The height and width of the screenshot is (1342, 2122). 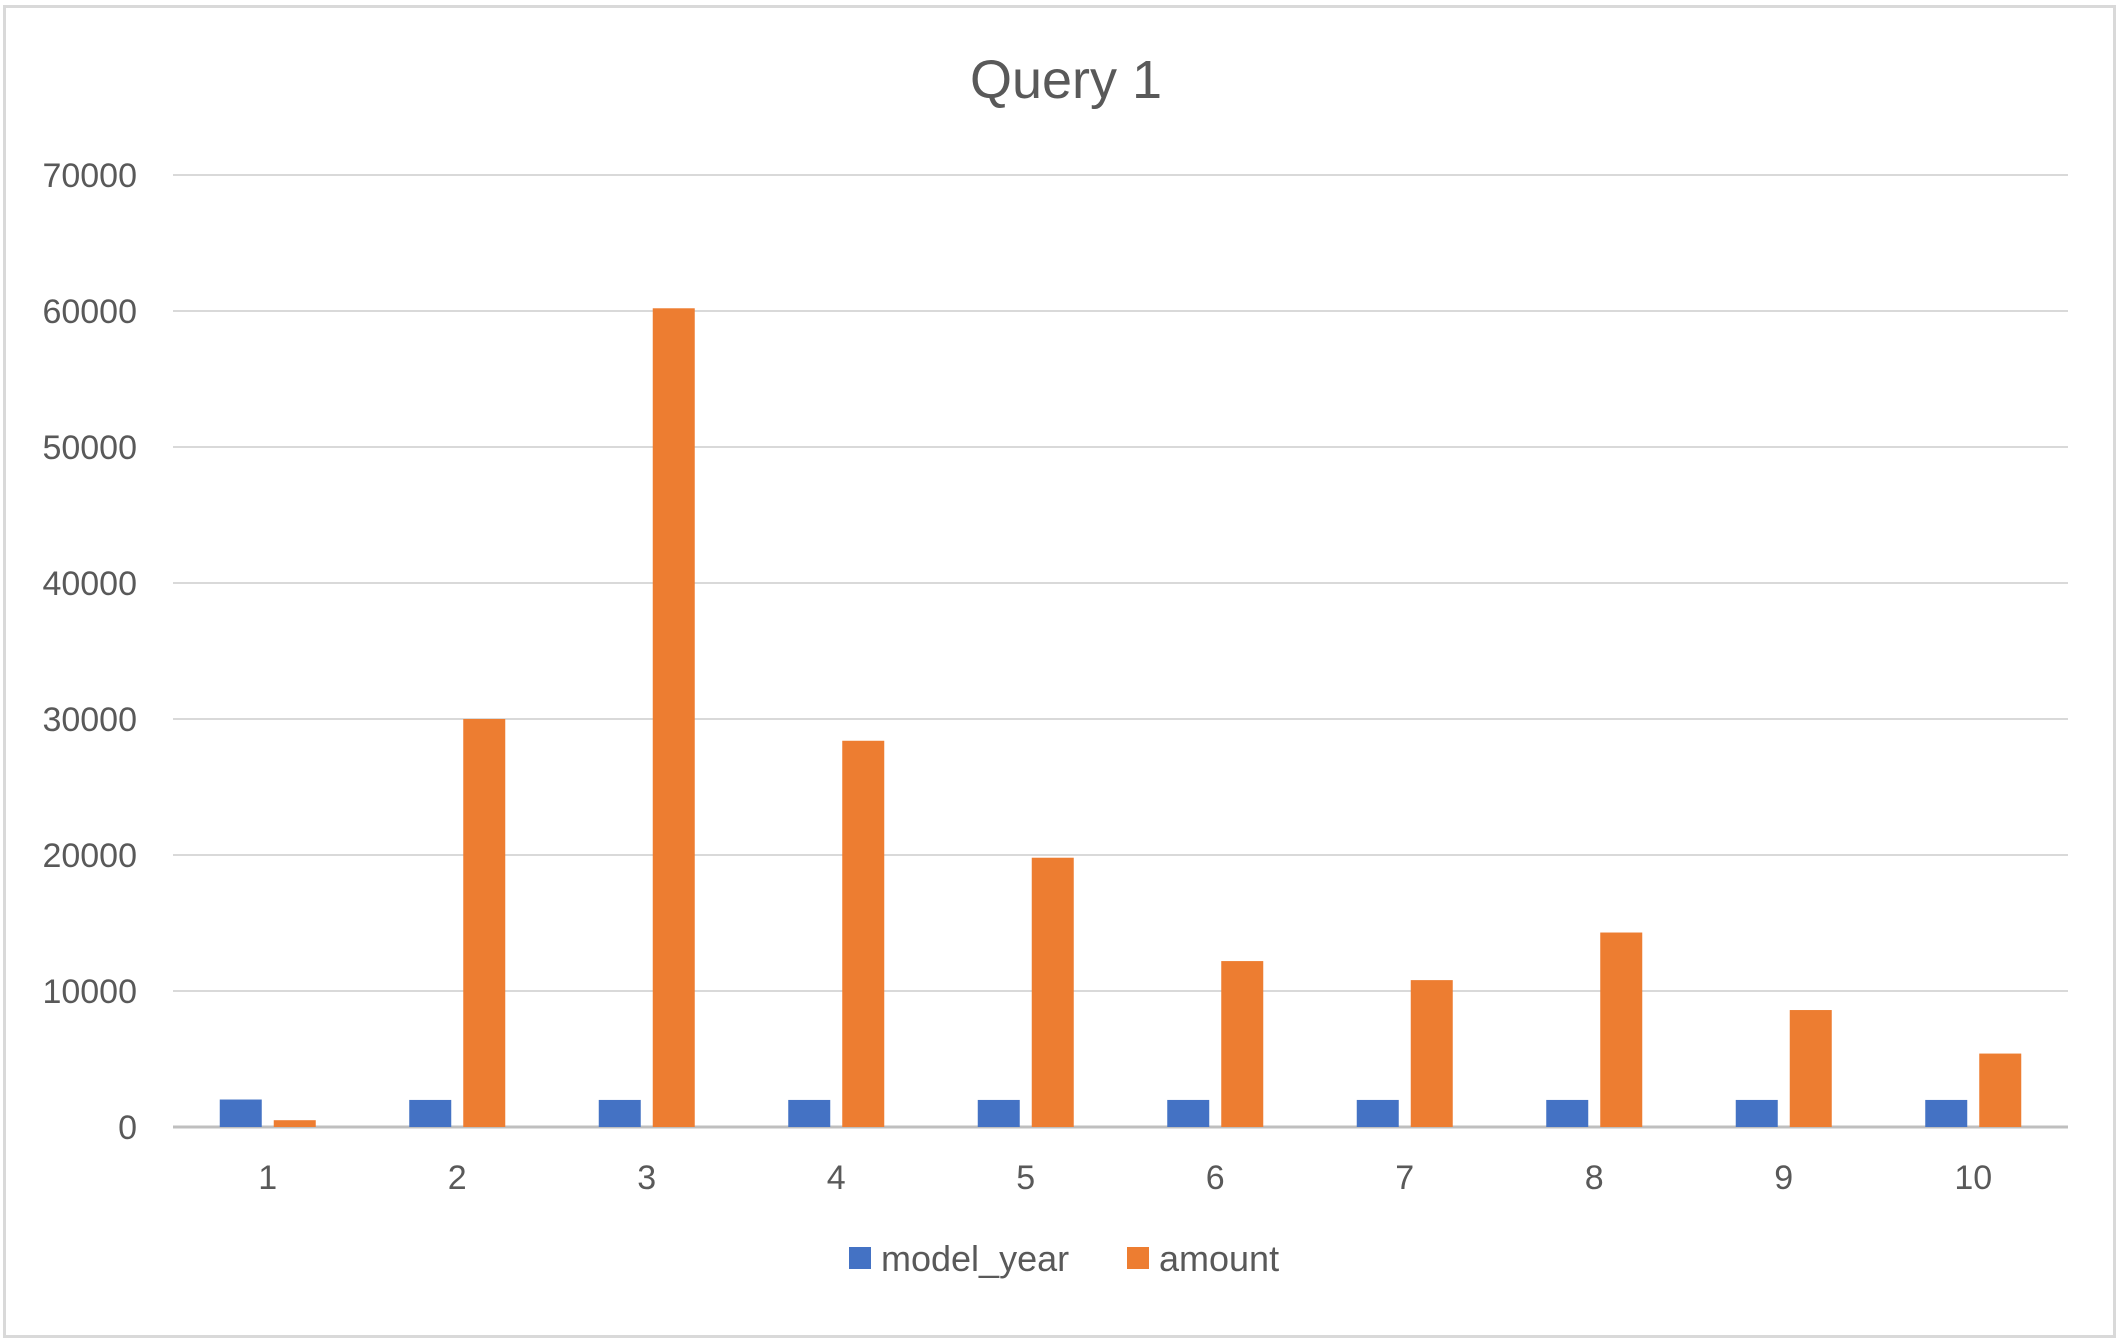 What do you see at coordinates (646, 1178) in the screenshot?
I see `x-tick-label: 3` at bounding box center [646, 1178].